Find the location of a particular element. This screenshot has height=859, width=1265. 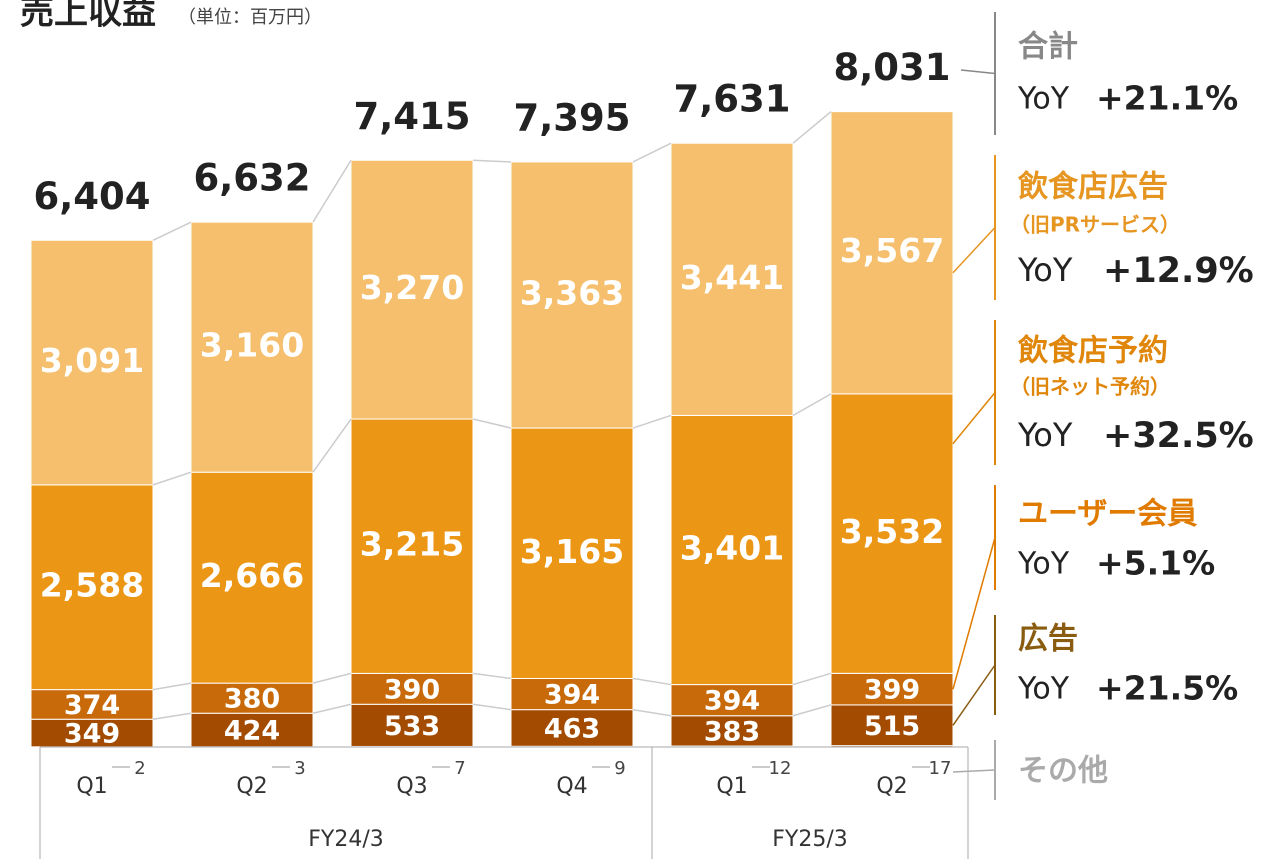

value-label: 2,588 is located at coordinates (92, 585).